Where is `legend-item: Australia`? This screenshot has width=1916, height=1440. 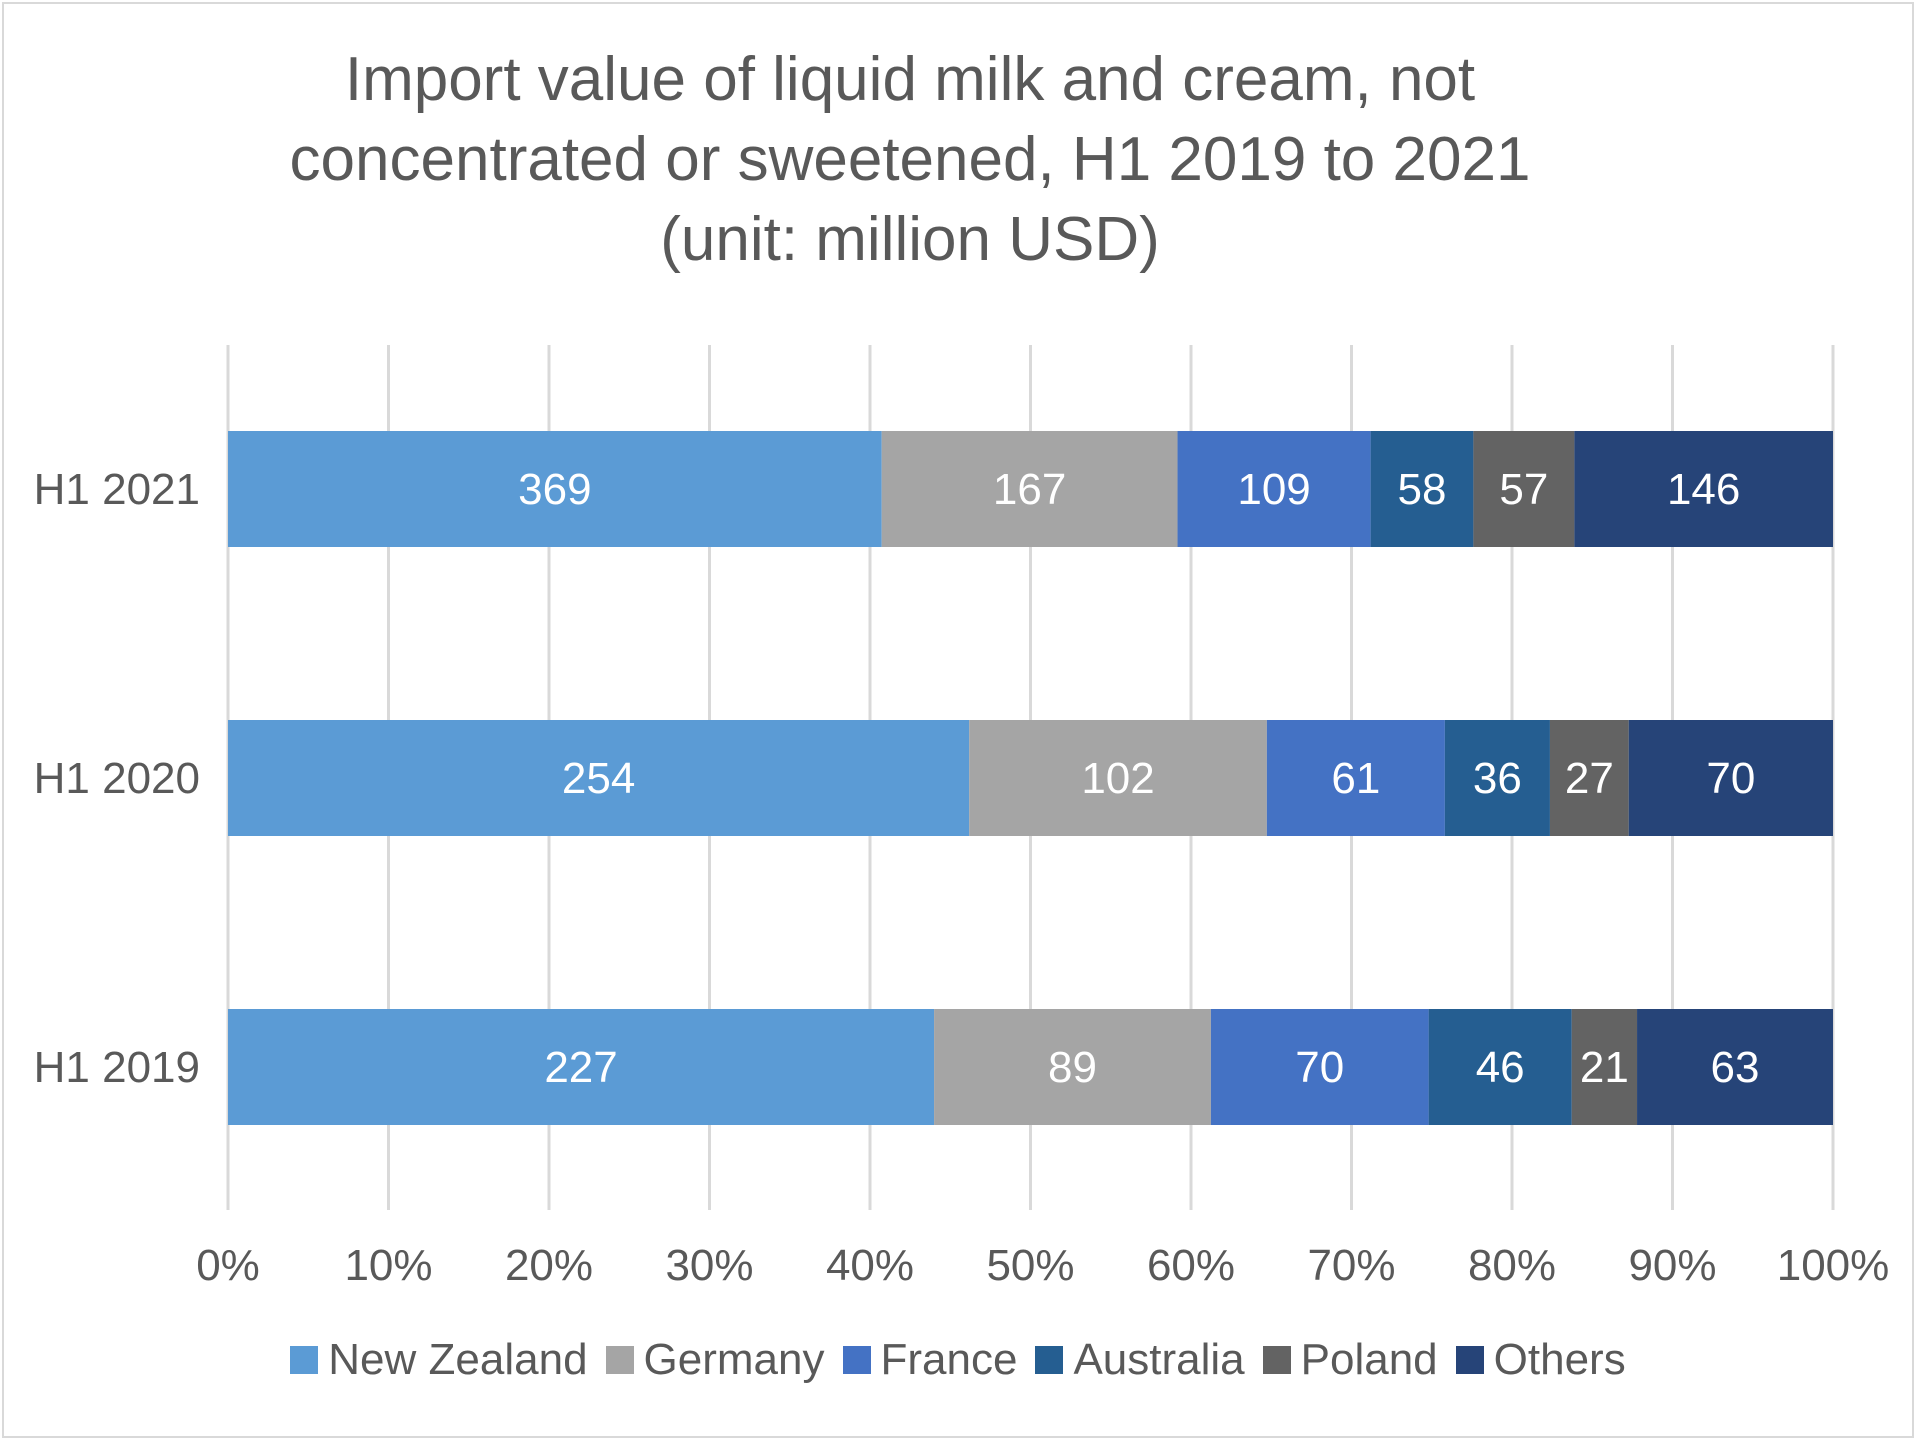 legend-item: Australia is located at coordinates (1140, 1360).